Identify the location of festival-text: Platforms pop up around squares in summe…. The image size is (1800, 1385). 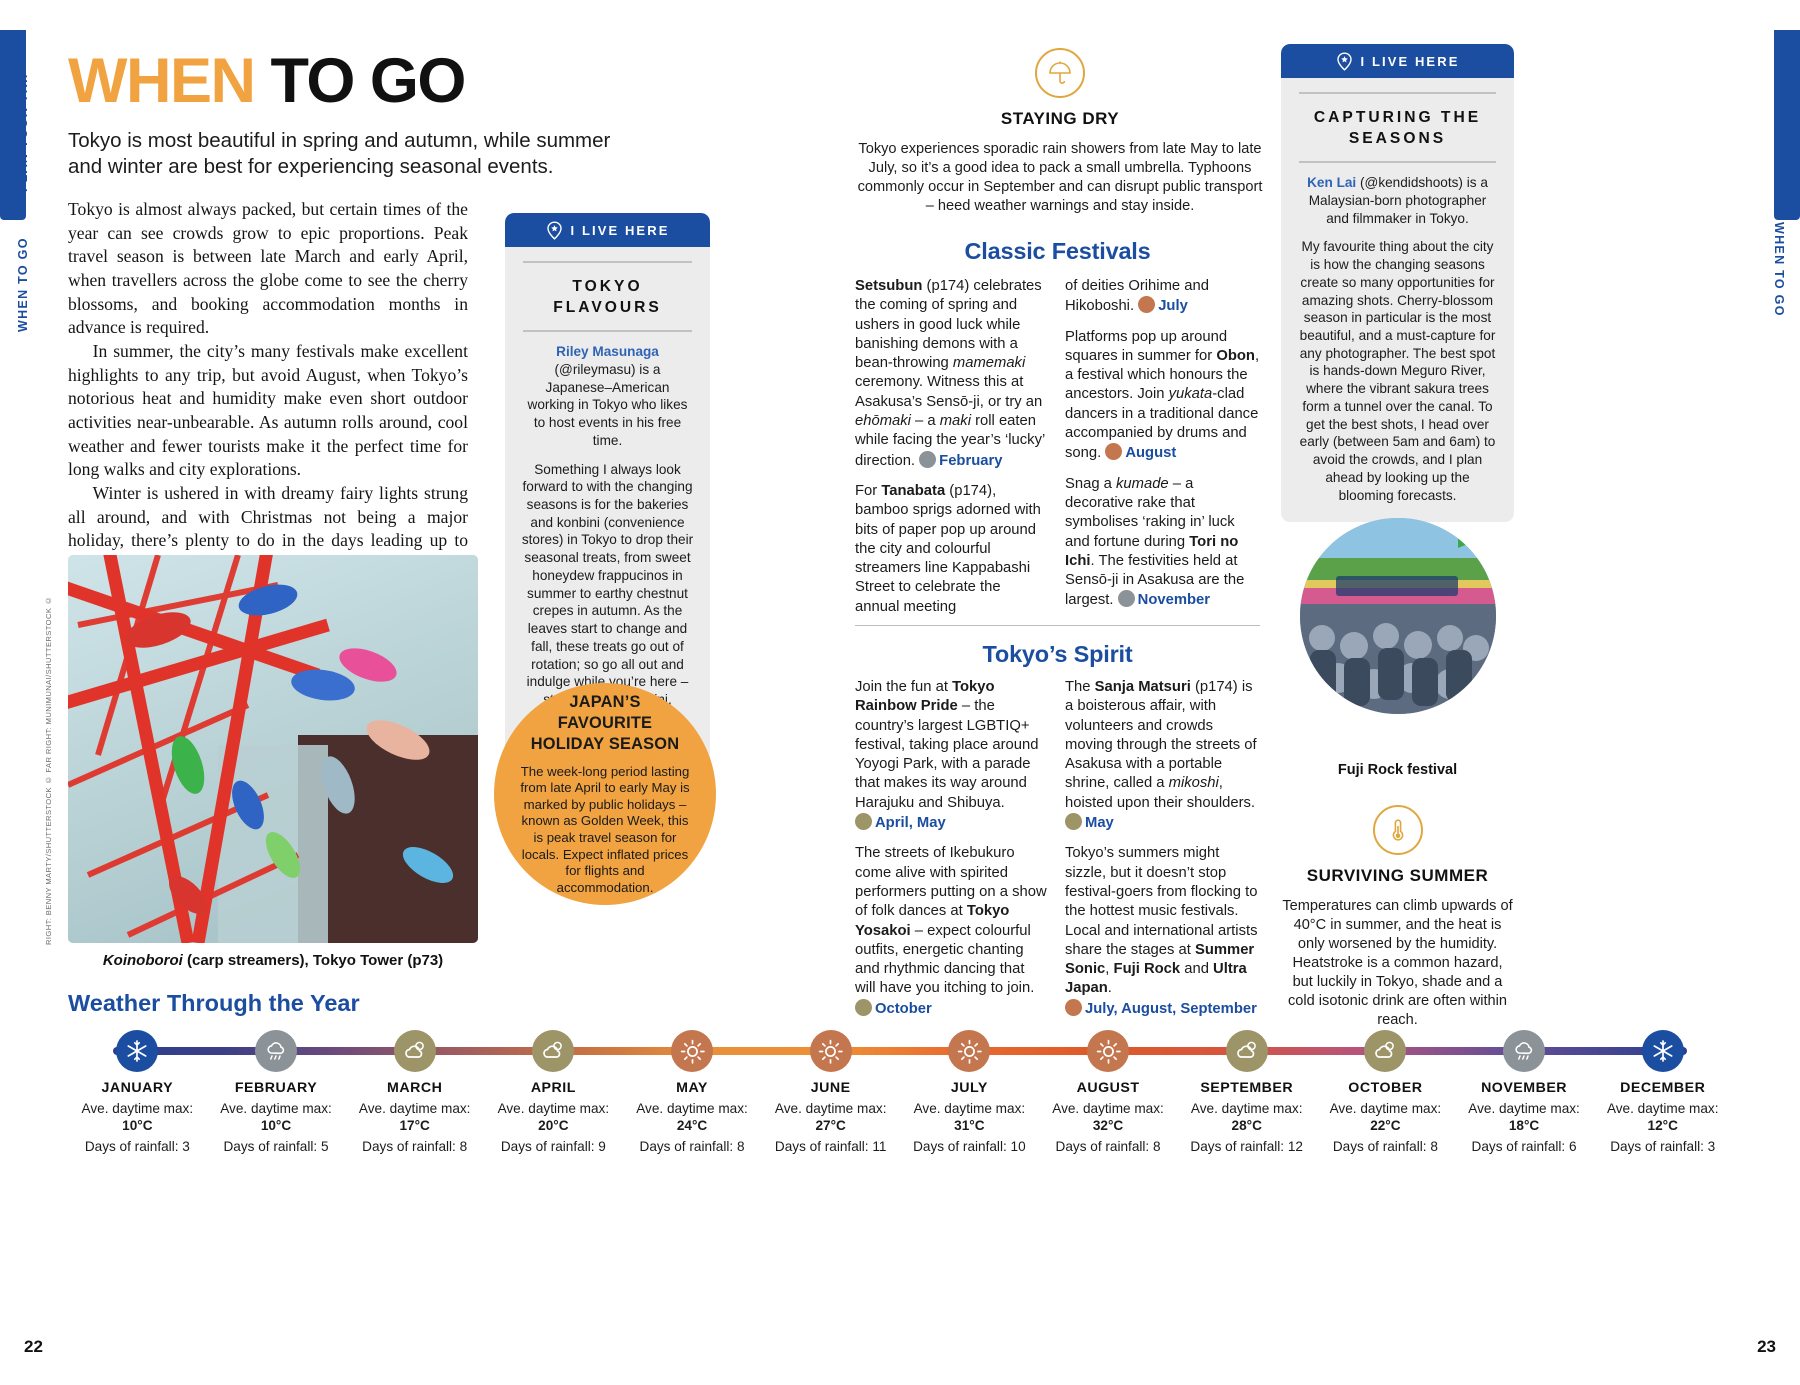
(1146, 346).